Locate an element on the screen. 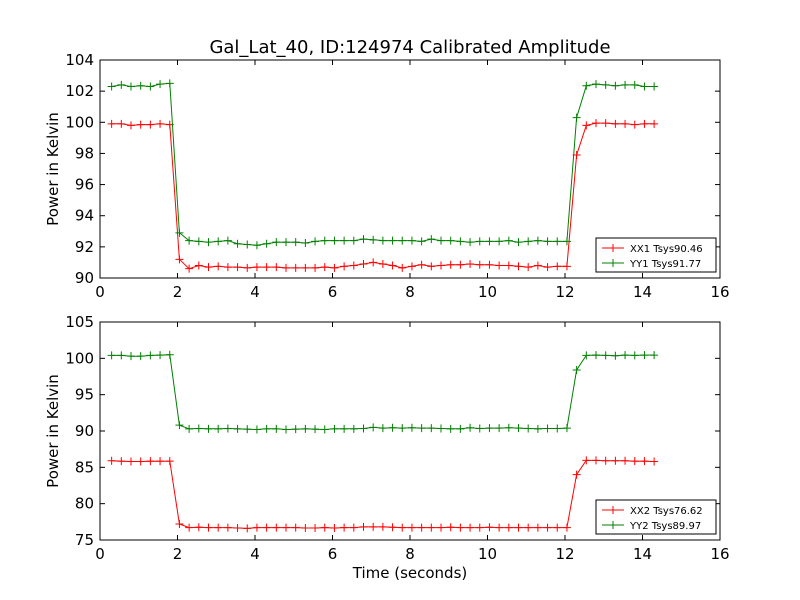 This screenshot has width=800, height=600. x-tick-label: 4 is located at coordinates (255, 292).